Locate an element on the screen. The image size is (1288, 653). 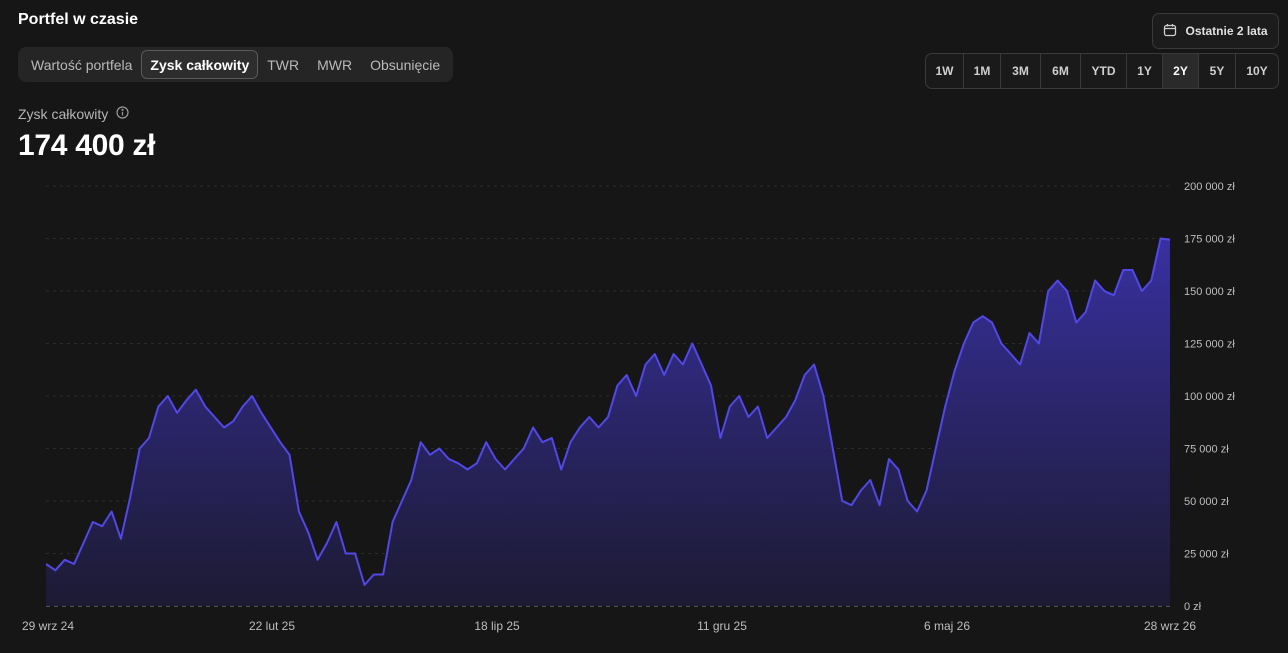
tab-mwr: MWR is located at coordinates (335, 65).